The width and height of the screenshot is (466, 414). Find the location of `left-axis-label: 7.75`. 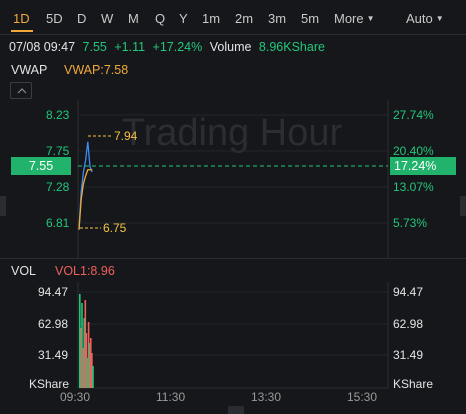

left-axis-label: 7.75 is located at coordinates (58, 151).